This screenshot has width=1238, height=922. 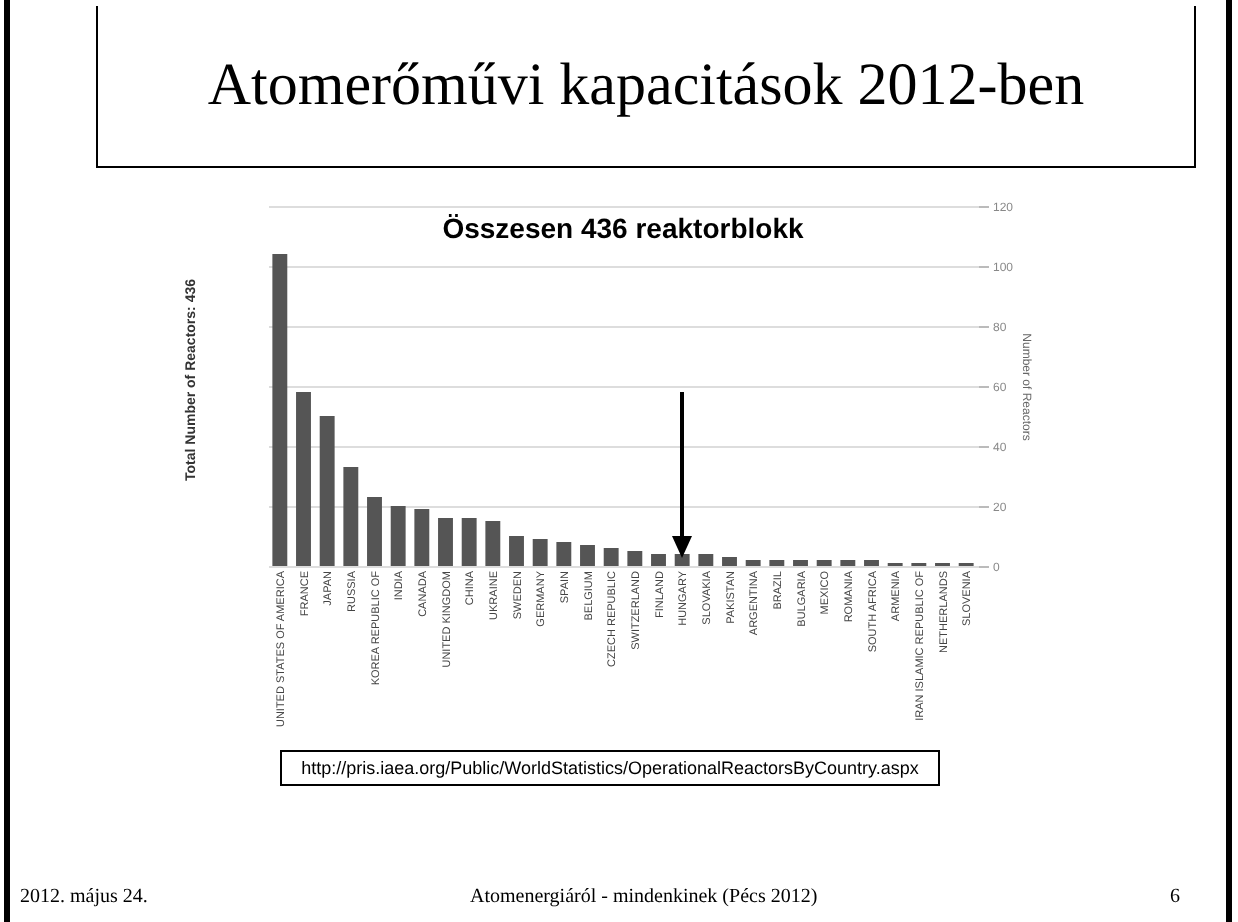 I want to click on text: 2012. május 24., so click(x=84, y=897).